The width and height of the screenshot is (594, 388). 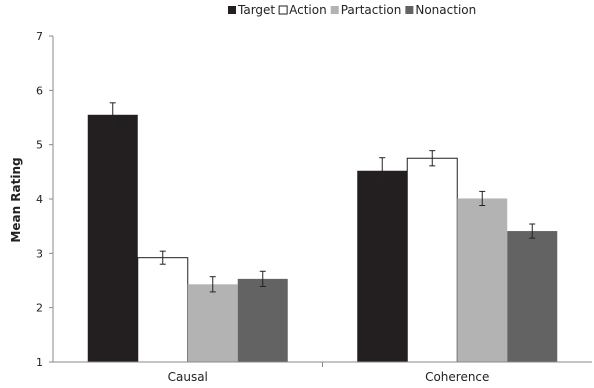 I want to click on x-tick-label: Causal, so click(x=188, y=377).